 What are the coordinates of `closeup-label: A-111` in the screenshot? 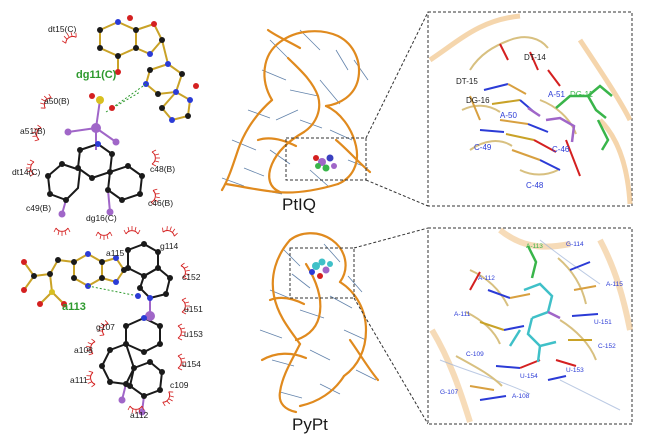 It's located at (462, 314).